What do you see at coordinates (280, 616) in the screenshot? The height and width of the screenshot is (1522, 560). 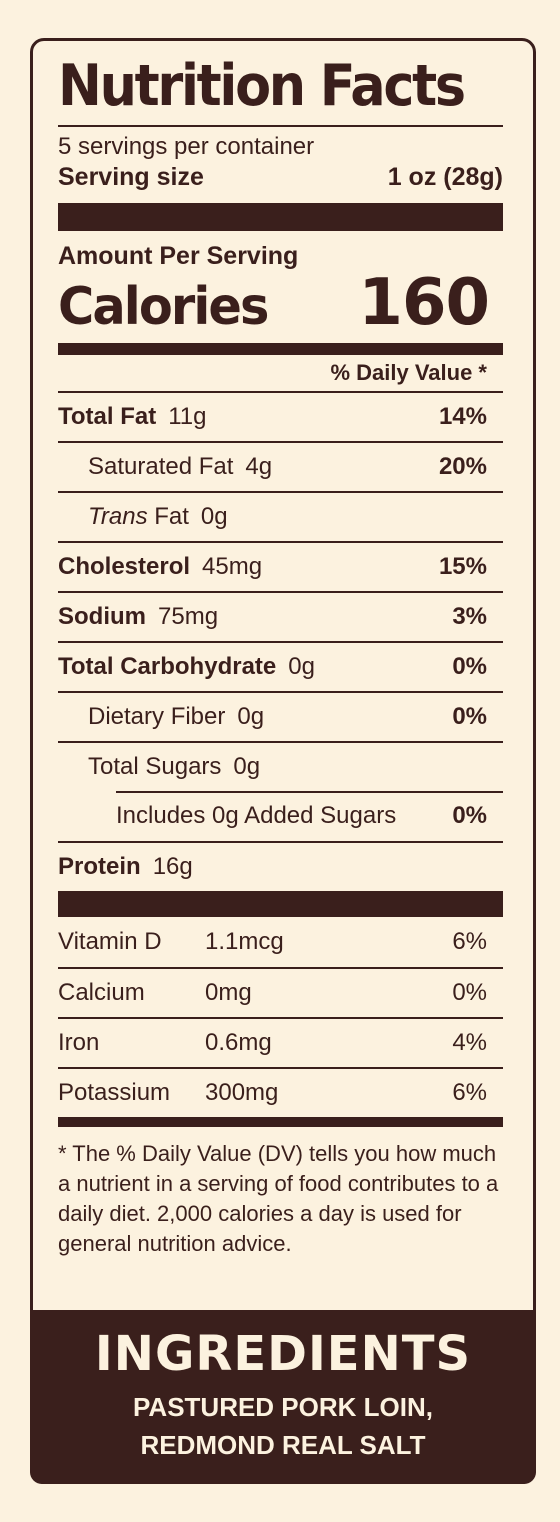 I see `nutrient-row-sodium: Sodium 75mg 3%` at bounding box center [280, 616].